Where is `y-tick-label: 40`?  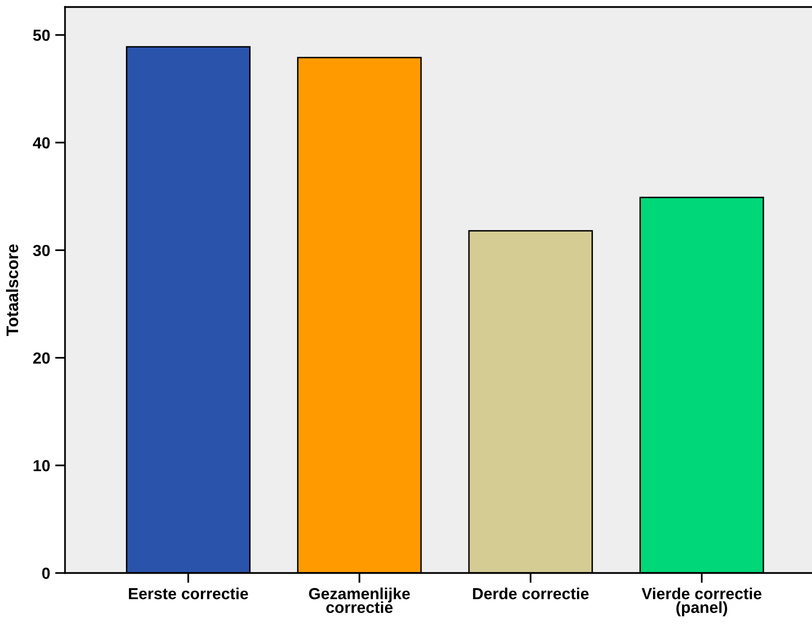
y-tick-label: 40 is located at coordinates (41, 143).